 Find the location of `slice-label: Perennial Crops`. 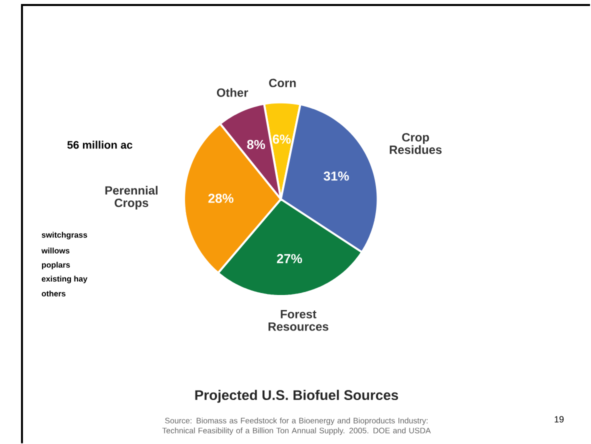

slice-label: Perennial Crops is located at coordinates (131, 198).